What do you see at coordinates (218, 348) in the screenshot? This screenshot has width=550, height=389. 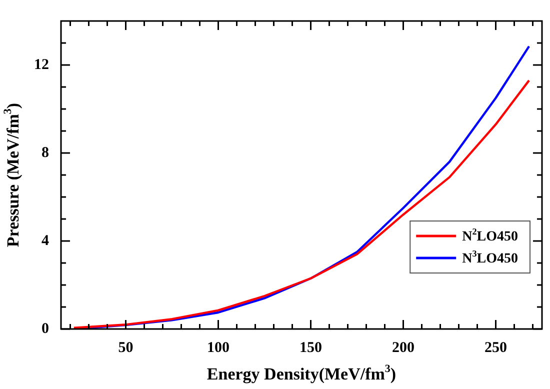 I see `x-tick-label: 100` at bounding box center [218, 348].